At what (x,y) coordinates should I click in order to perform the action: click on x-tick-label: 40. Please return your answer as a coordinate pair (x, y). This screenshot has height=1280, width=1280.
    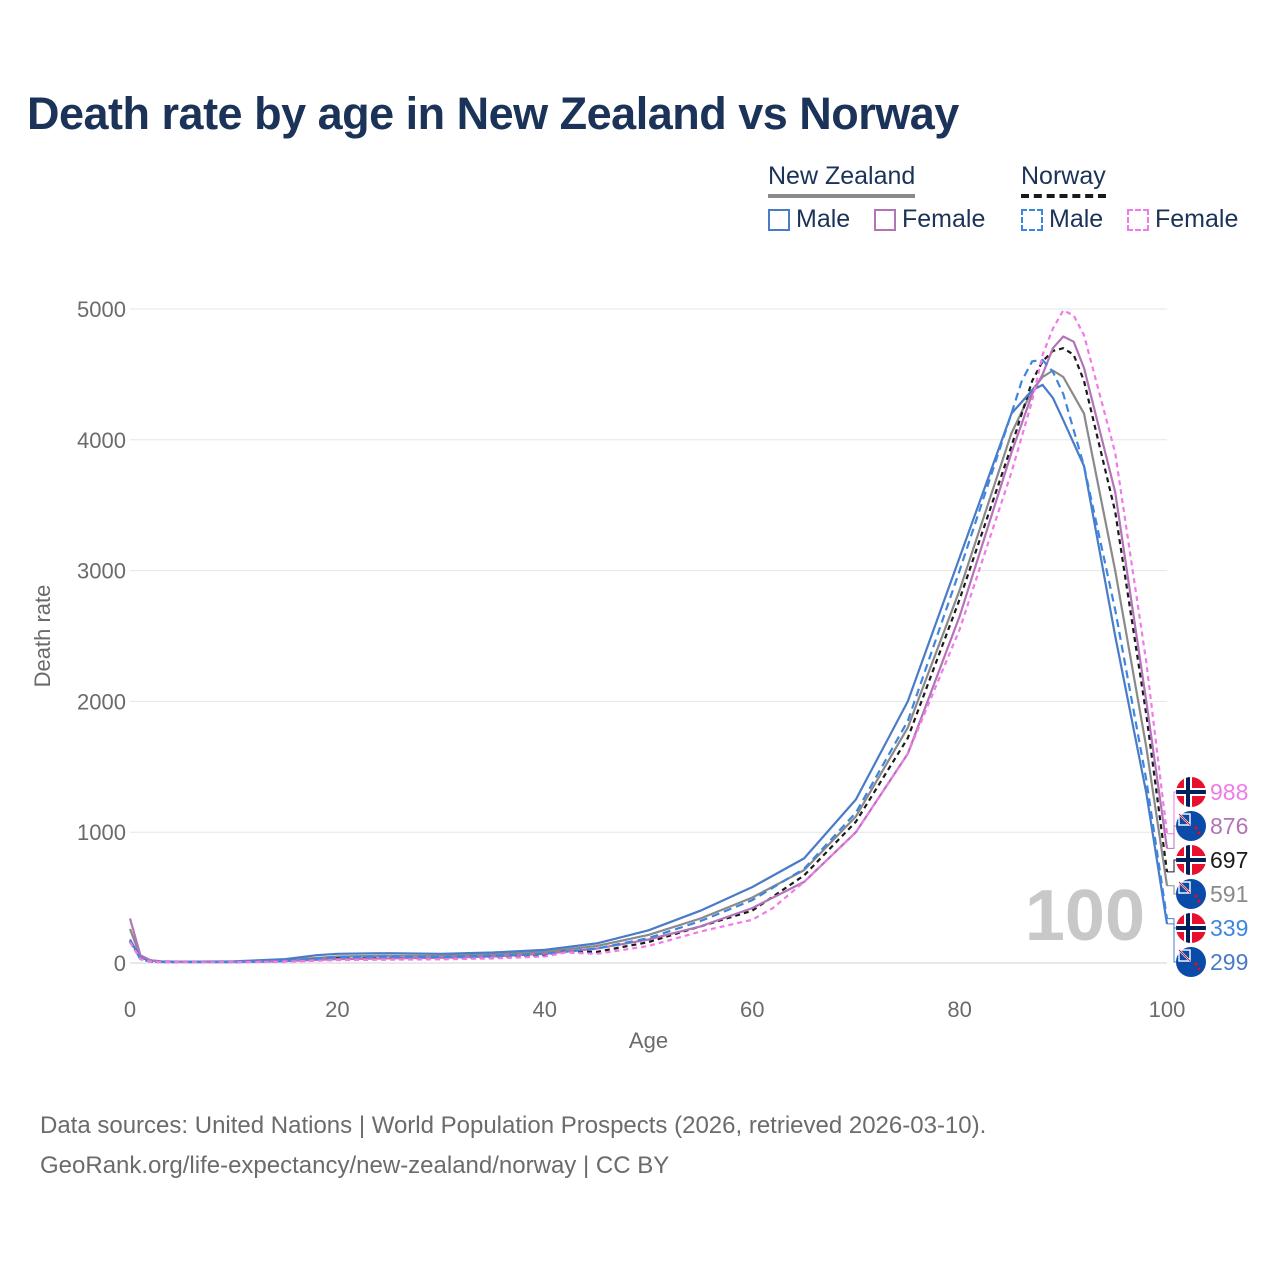
    Looking at the image, I should click on (545, 1009).